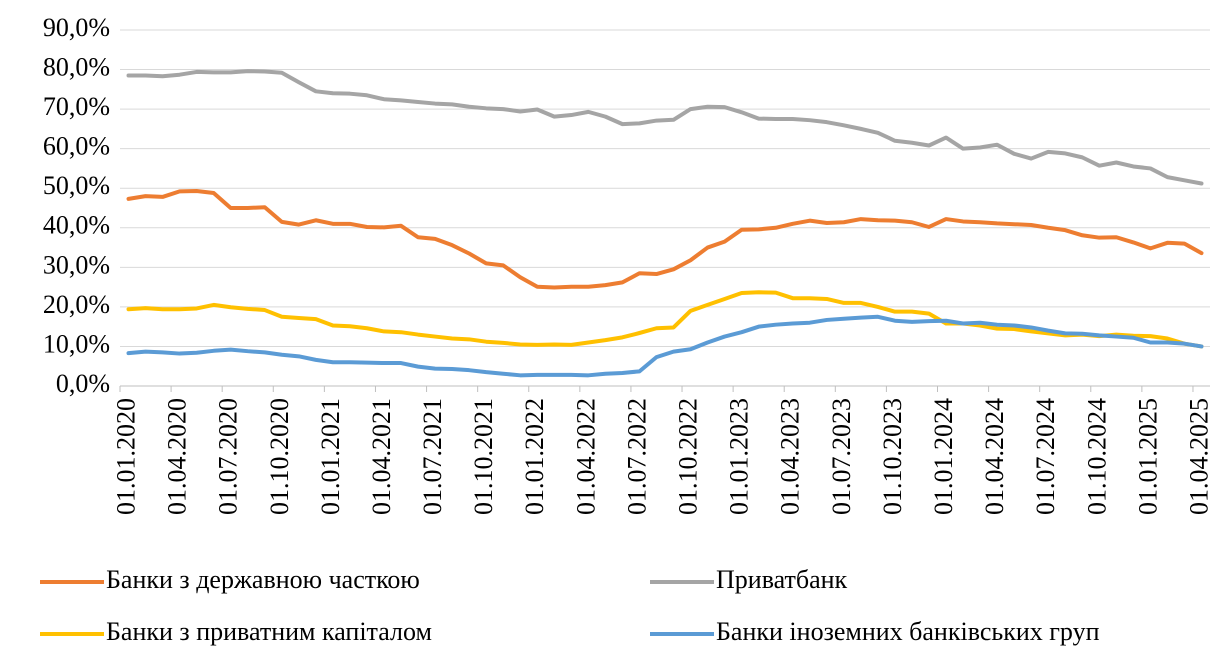 The width and height of the screenshot is (1211, 646). I want to click on y-tick-label: 30,0%, so click(76, 264).